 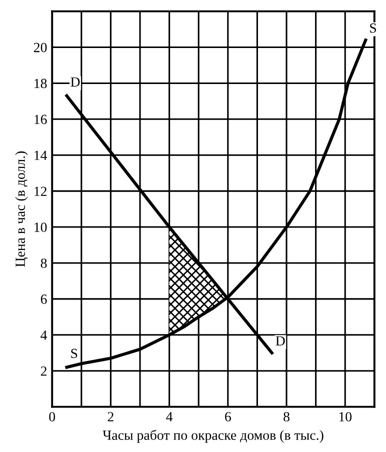 I want to click on y-tick-label: 12, so click(x=40, y=191).